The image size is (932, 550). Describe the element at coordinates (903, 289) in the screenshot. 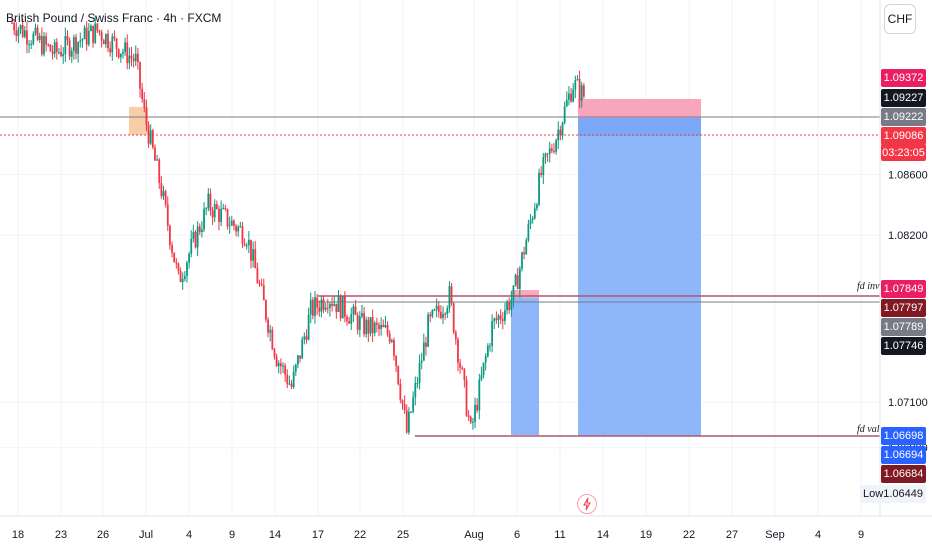

I see `price-tag-fd-inv: 1.07849` at that location.